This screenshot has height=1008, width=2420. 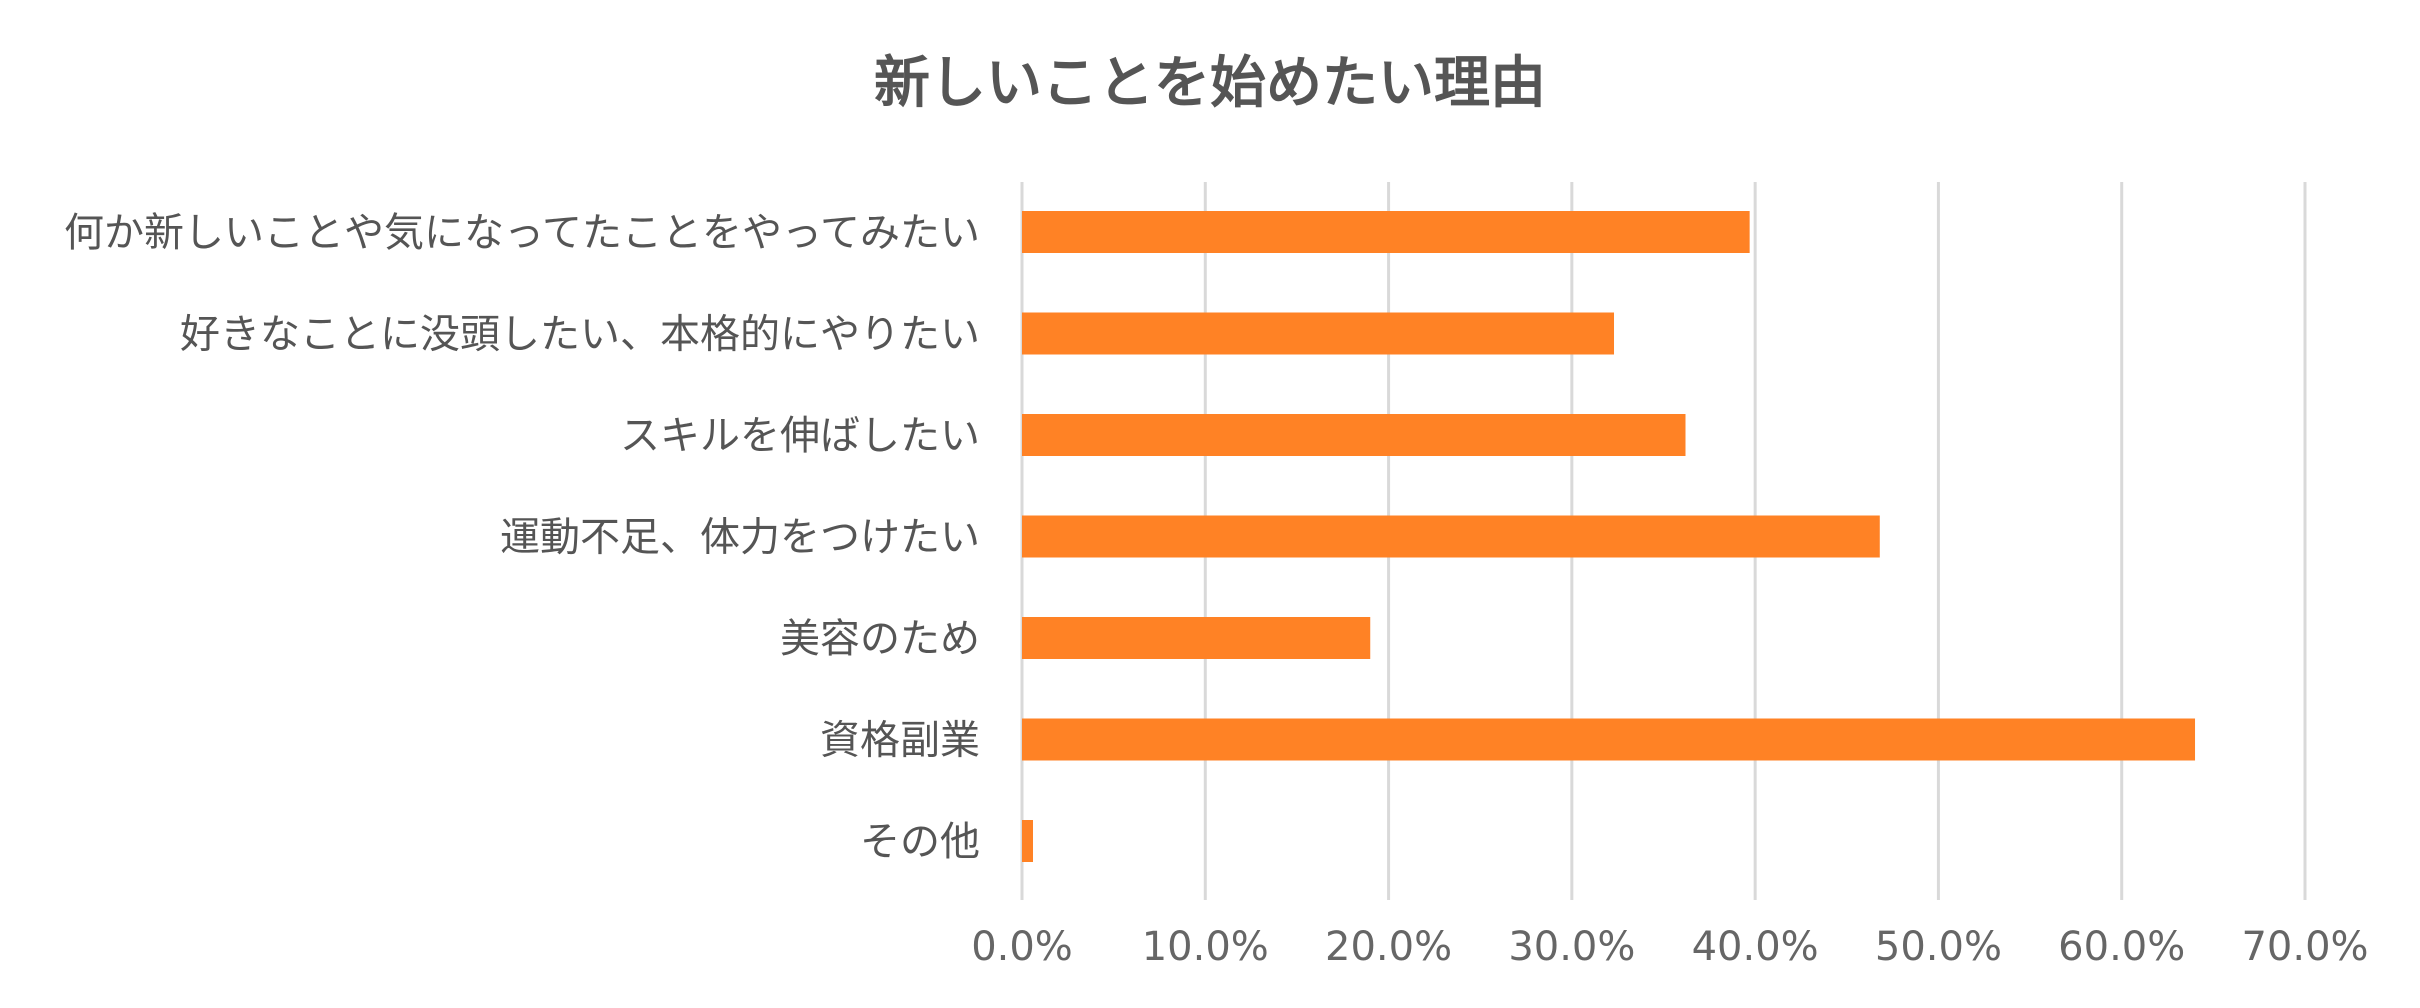 What do you see at coordinates (1755, 947) in the screenshot?
I see `x-tick-label: 40.0%` at bounding box center [1755, 947].